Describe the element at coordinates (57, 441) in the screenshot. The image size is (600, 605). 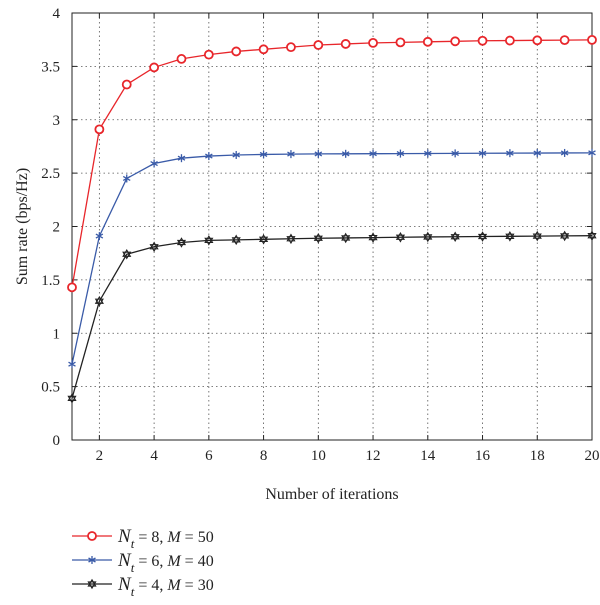
I see `y-tick-label: 0` at that location.